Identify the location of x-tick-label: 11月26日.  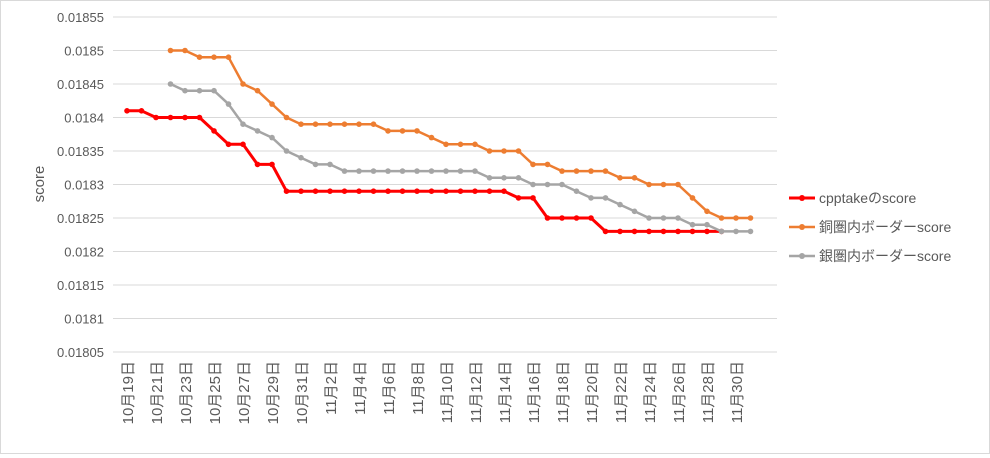
(679, 392).